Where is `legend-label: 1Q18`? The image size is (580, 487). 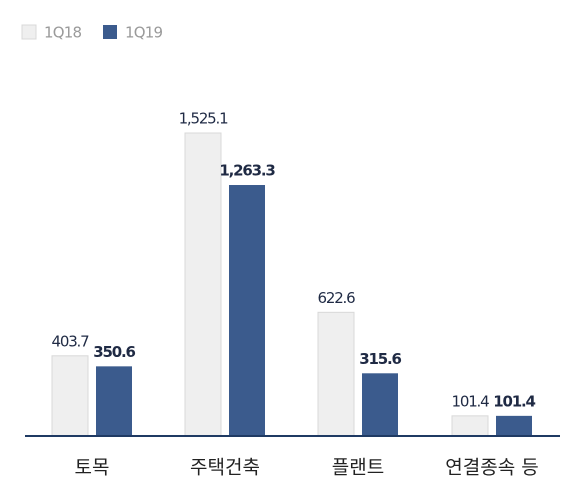
legend-label: 1Q18 is located at coordinates (62, 33).